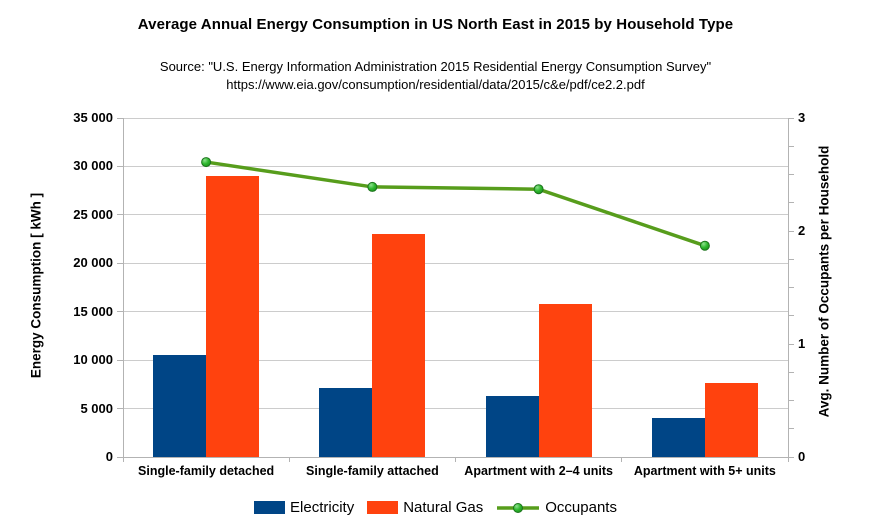  Describe the element at coordinates (802, 456) in the screenshot. I see `right-tick-label: 0` at that location.